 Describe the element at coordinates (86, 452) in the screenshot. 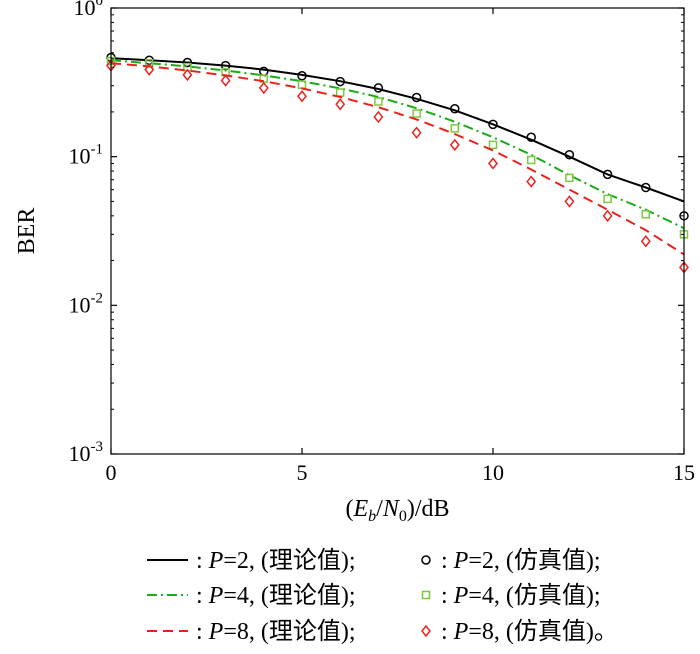

I see `y-tick-label: 10⁻³` at that location.